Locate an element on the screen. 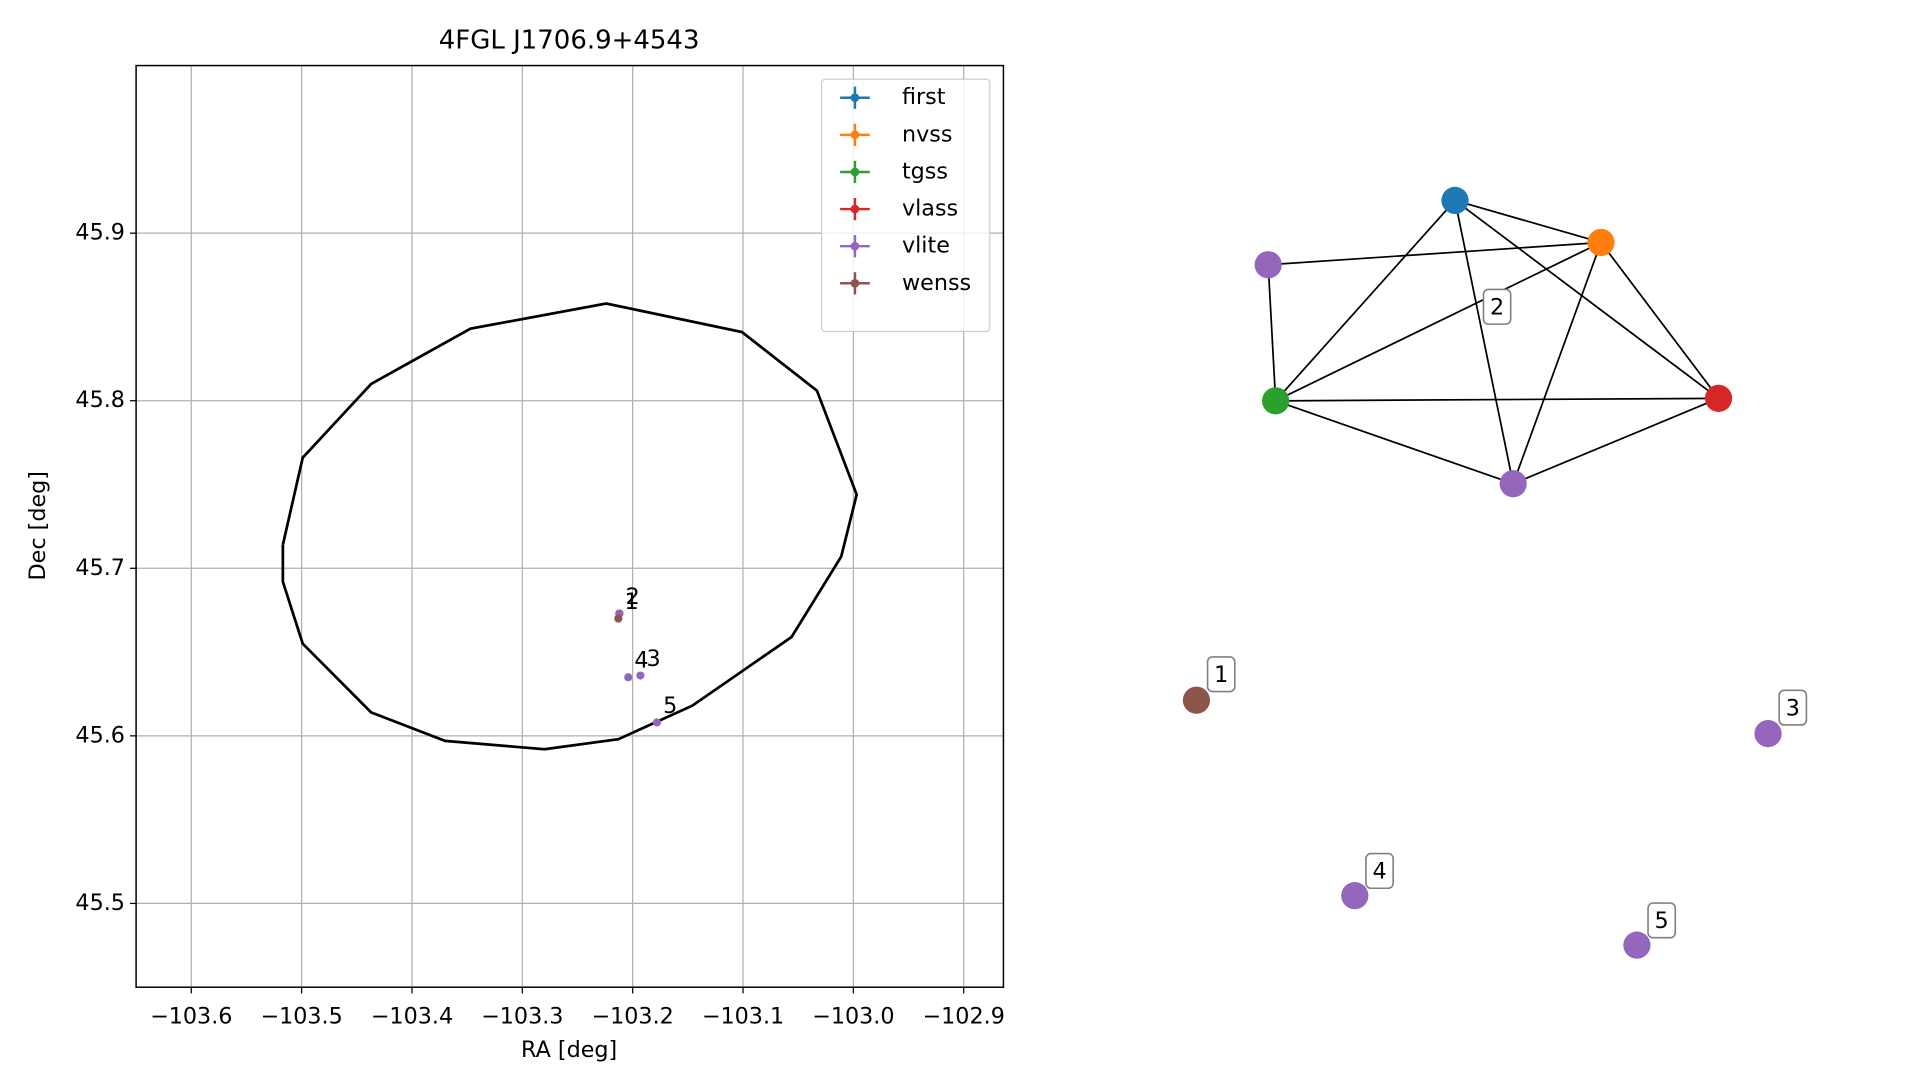  x-tick-label: −103.0 is located at coordinates (853, 1016).